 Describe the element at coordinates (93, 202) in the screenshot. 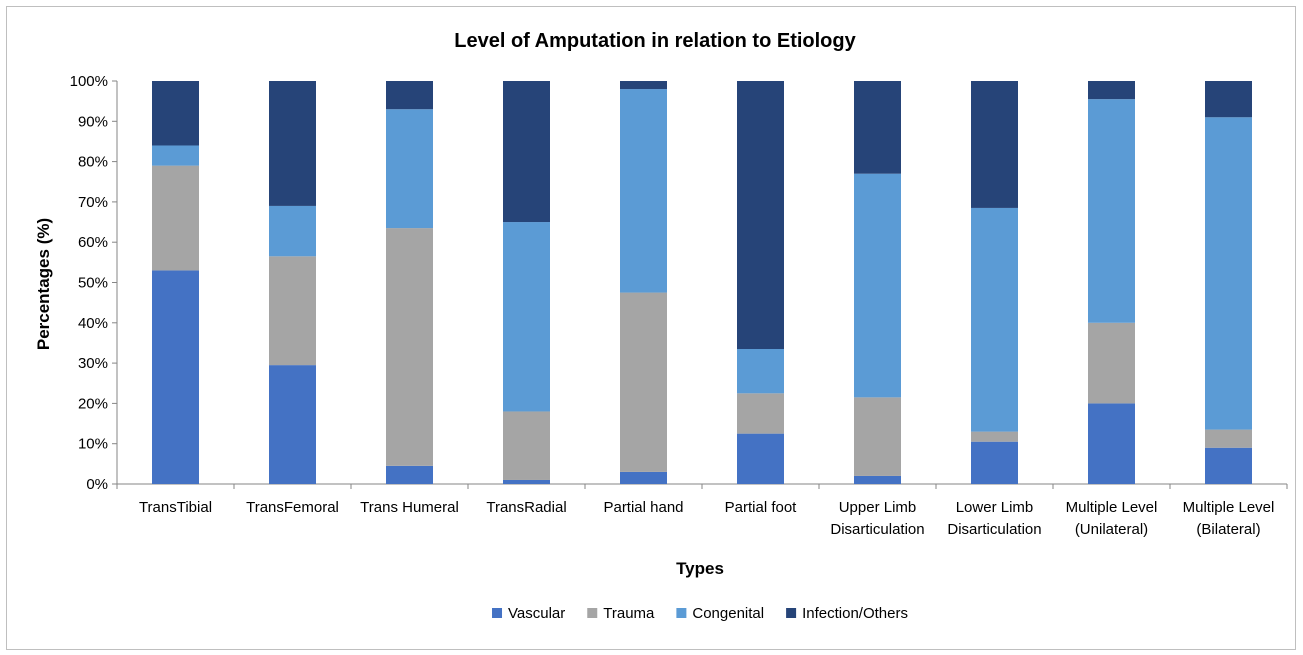

I see `y-tick-label: 70%` at that location.